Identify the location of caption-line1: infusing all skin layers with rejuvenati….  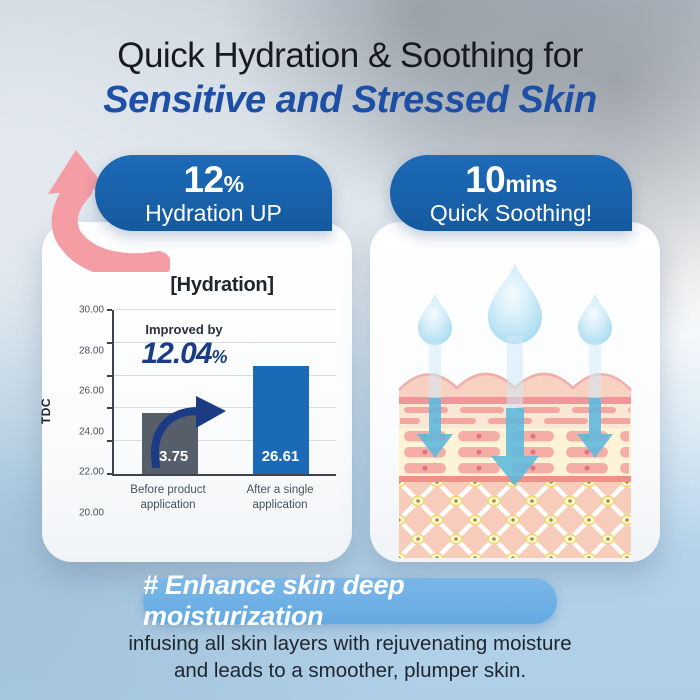
(350, 643).